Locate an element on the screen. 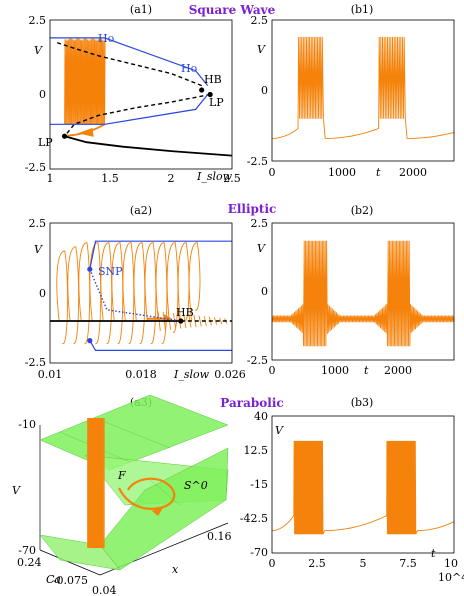  panel-label-a1: (a1) is located at coordinates (141, 9).